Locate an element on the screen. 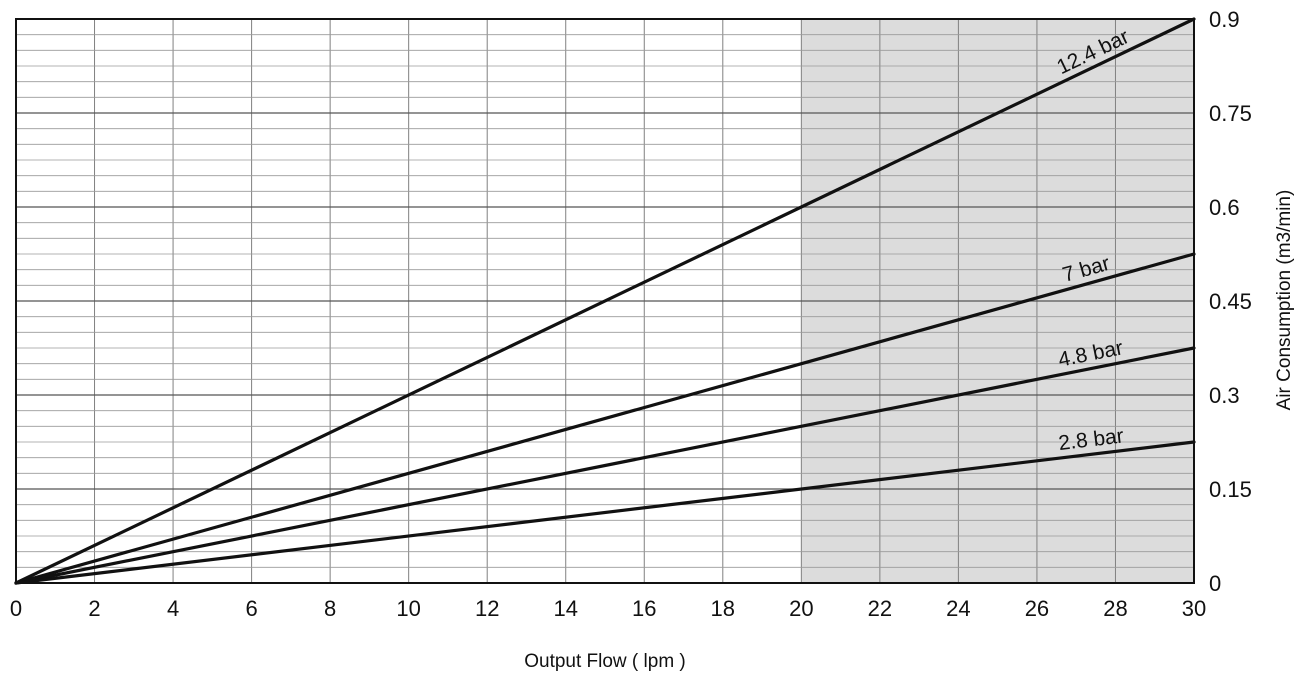 Image resolution: width=1313 pixels, height=680 pixels. x-tick-label: 28 is located at coordinates (1115, 608).